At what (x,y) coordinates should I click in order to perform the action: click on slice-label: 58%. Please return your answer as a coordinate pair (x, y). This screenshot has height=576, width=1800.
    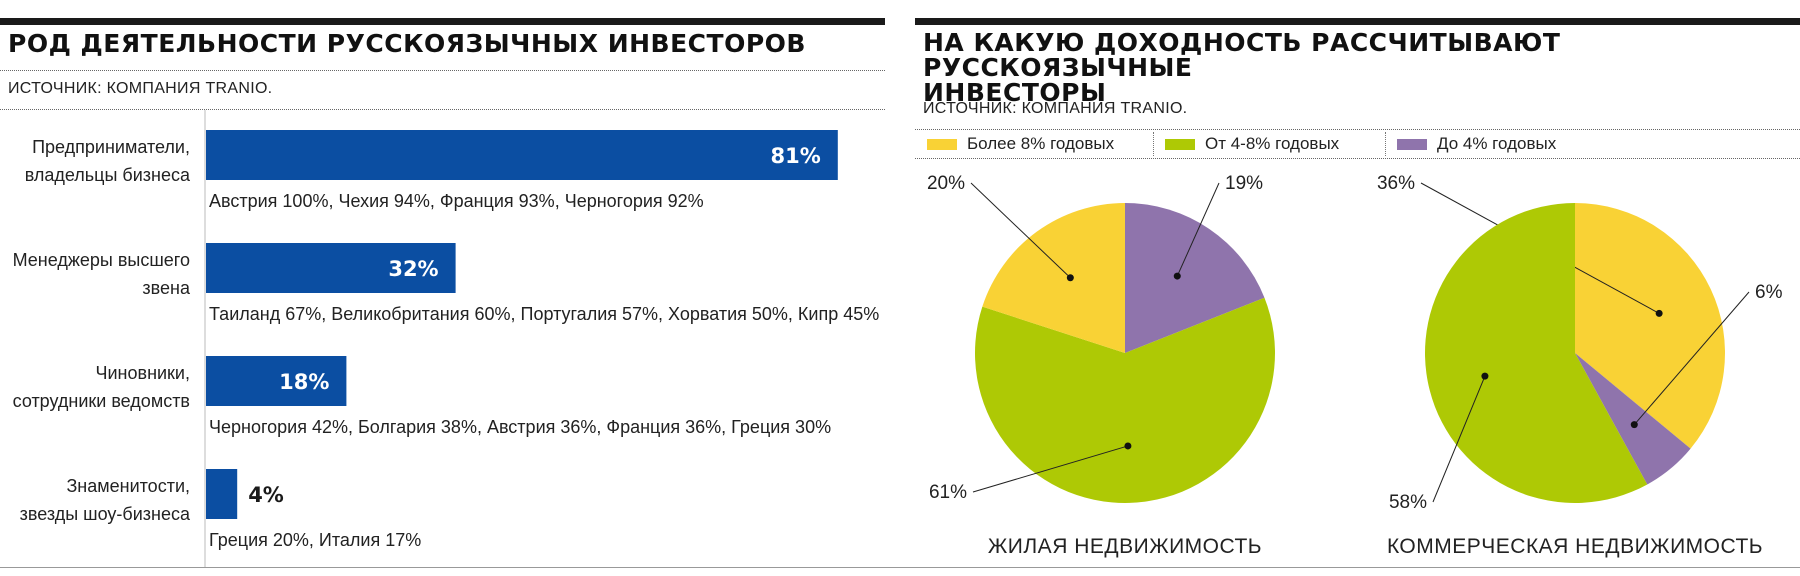
    Looking at the image, I should click on (1408, 502).